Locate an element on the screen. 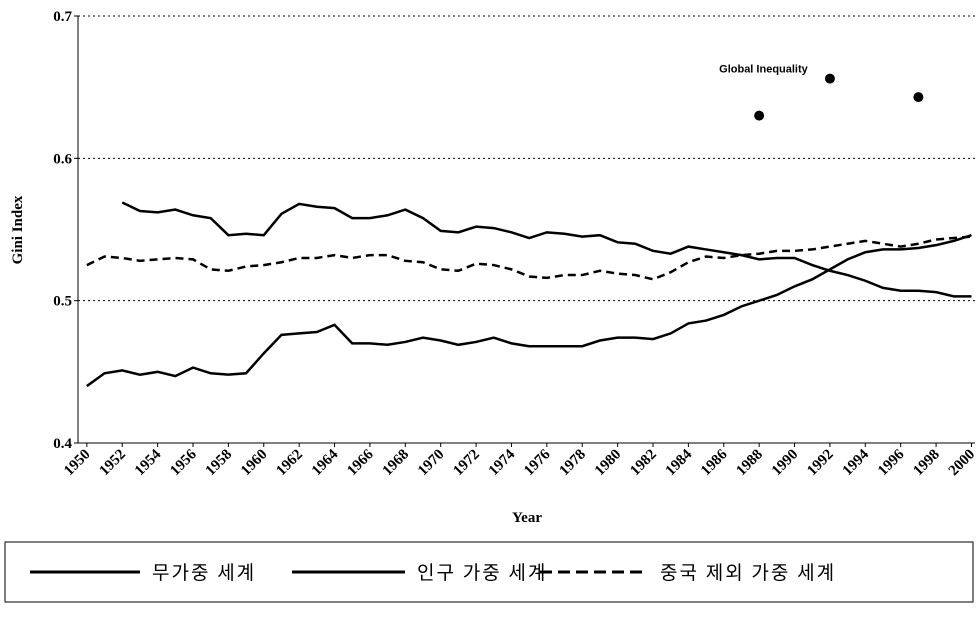  x-tick-label: 2000 is located at coordinates (962, 463).